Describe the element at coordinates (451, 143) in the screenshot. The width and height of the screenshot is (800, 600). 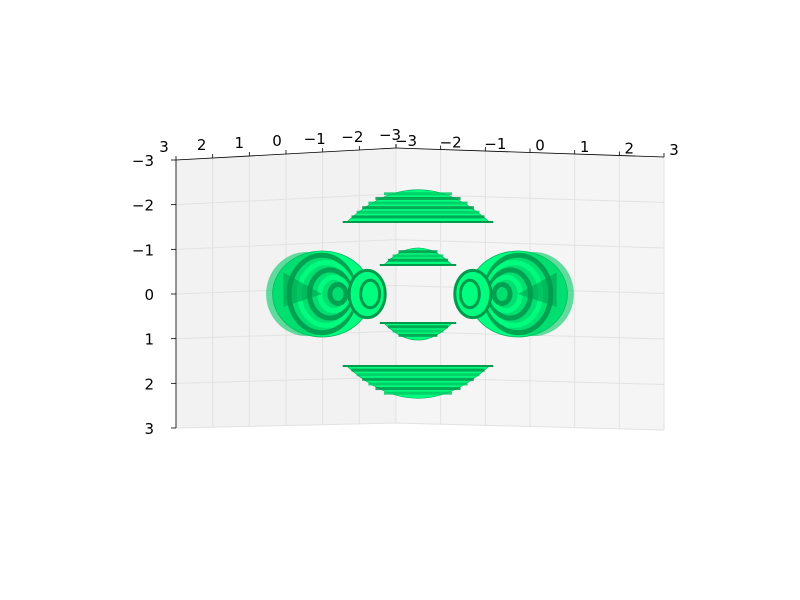
I see `x-tick-label: −2` at that location.